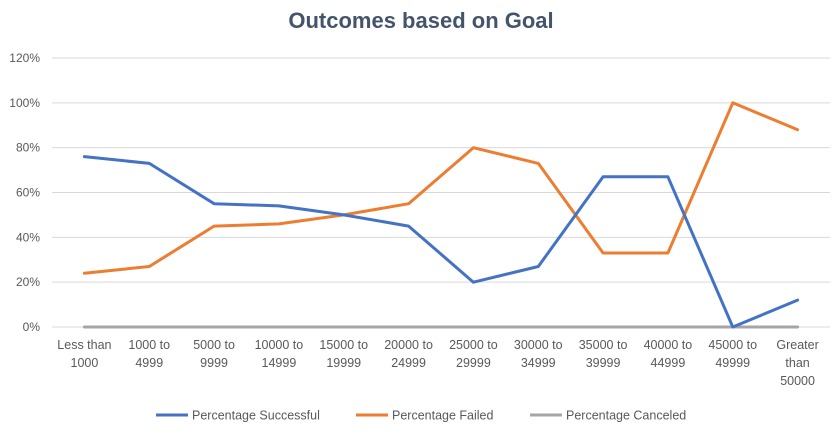 Image resolution: width=838 pixels, height=438 pixels. What do you see at coordinates (32, 327) in the screenshot?
I see `y-tick-label: 0%` at bounding box center [32, 327].